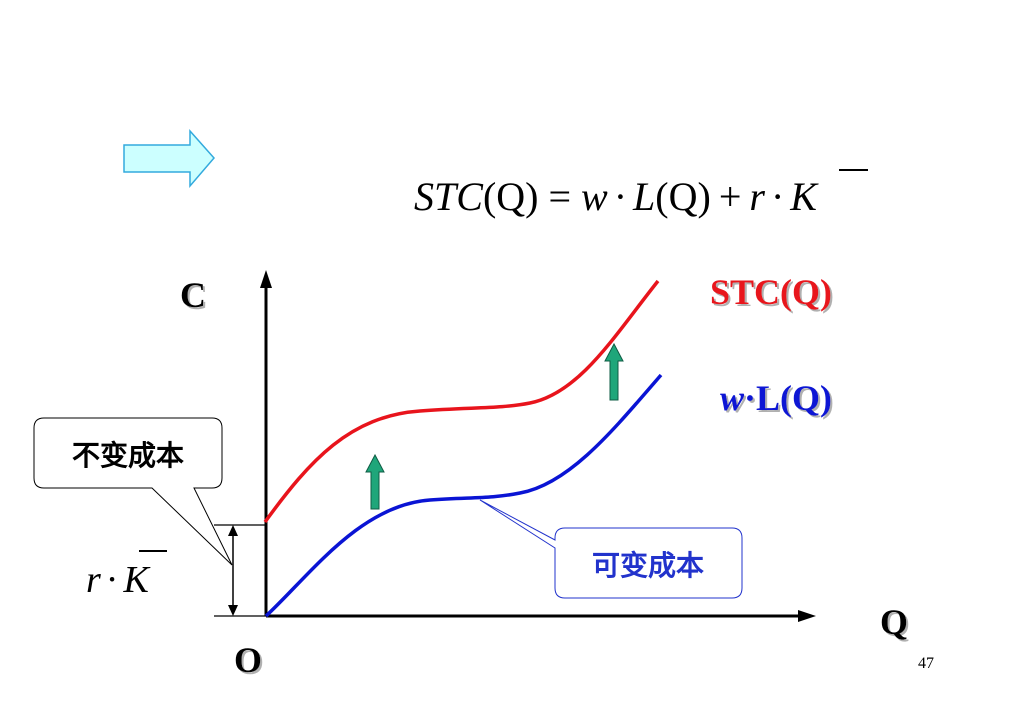 This screenshot has width=1023, height=708. What do you see at coordinates (771, 292) in the screenshot?
I see `stc-curve-label: STC(Q)` at bounding box center [771, 292].